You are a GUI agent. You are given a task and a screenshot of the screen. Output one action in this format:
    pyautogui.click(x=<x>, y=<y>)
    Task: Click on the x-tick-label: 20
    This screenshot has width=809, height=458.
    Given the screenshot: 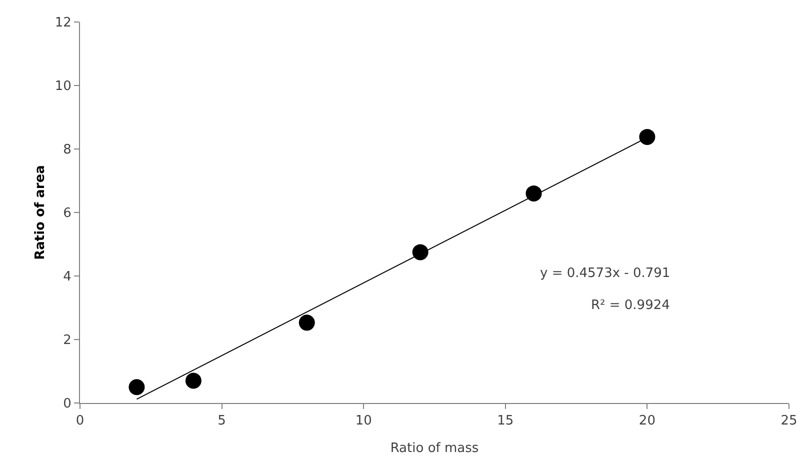 What is the action you would take?
    pyautogui.click(x=647, y=421)
    